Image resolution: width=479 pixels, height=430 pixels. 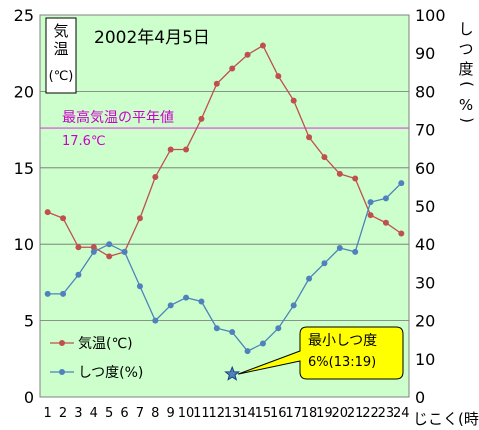 What do you see at coordinates (425, 91) in the screenshot?
I see `y-right-tick-label: 80` at bounding box center [425, 91].